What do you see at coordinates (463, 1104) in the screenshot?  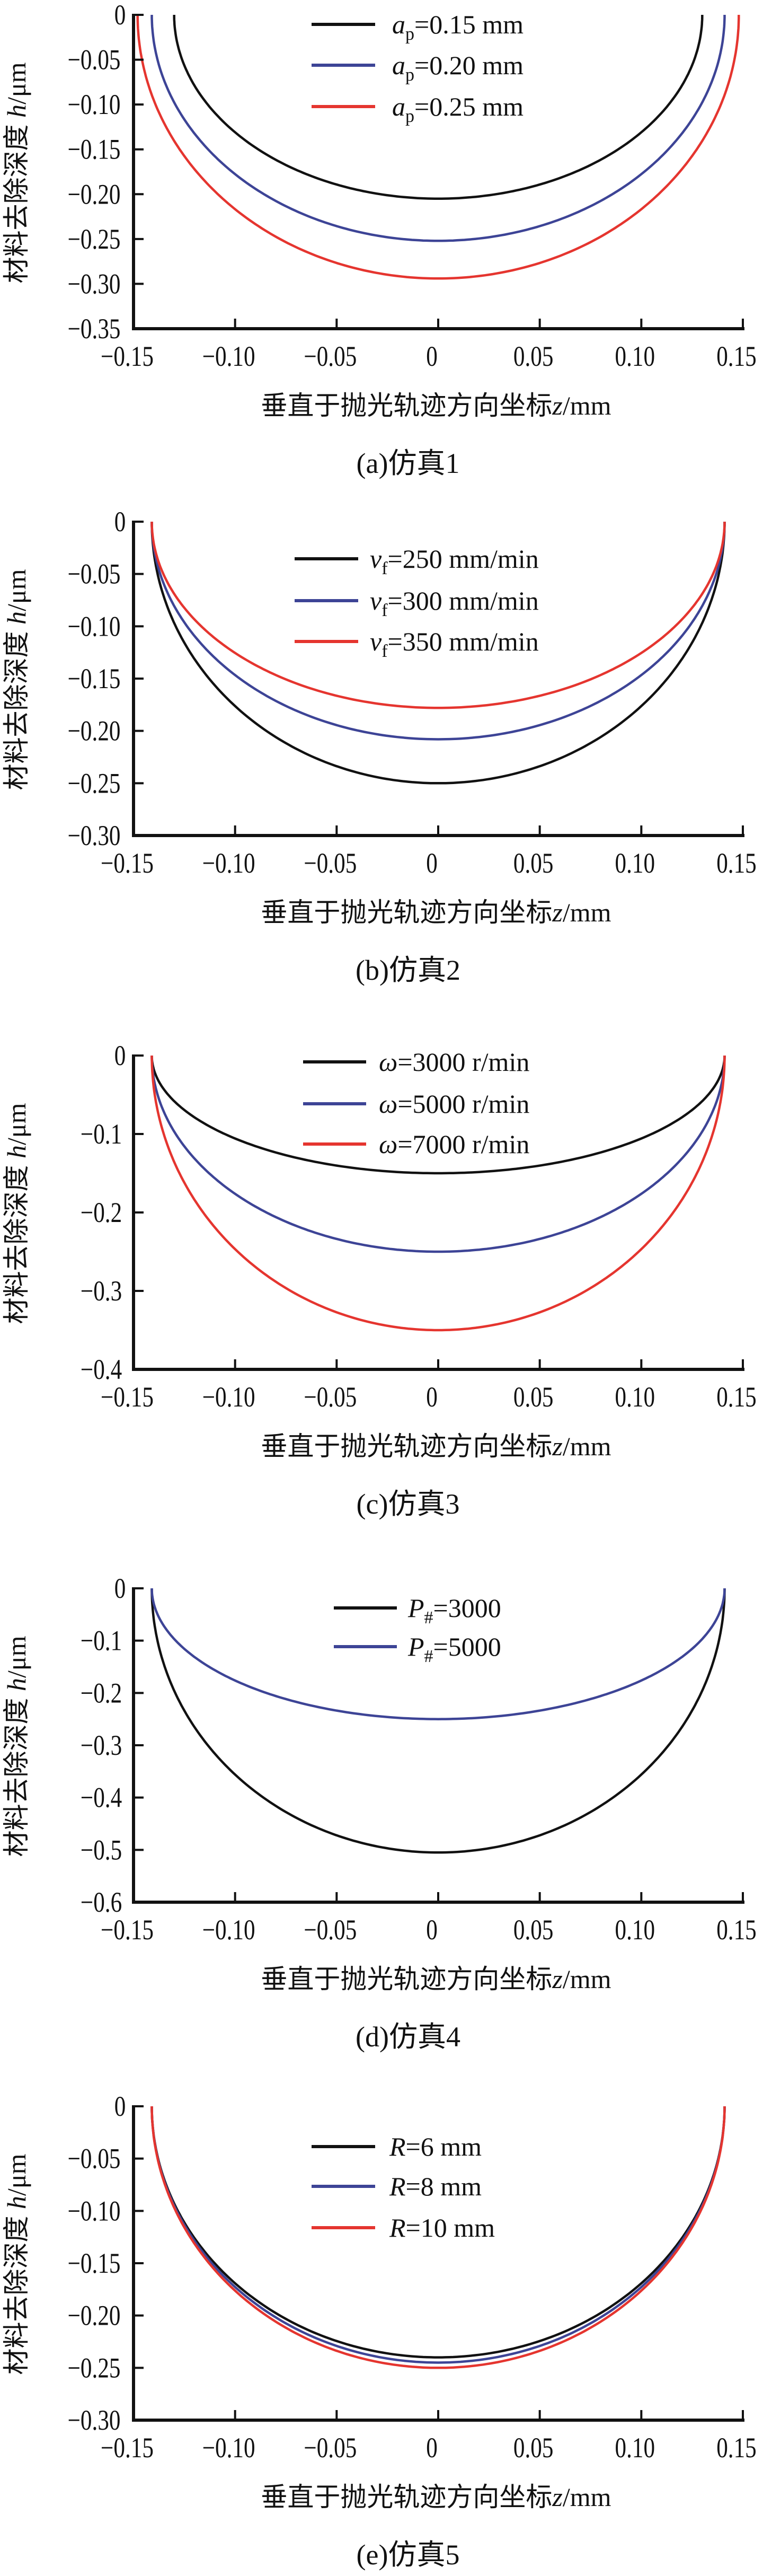 I see `legend-value: =5000 r/min` at bounding box center [463, 1104].